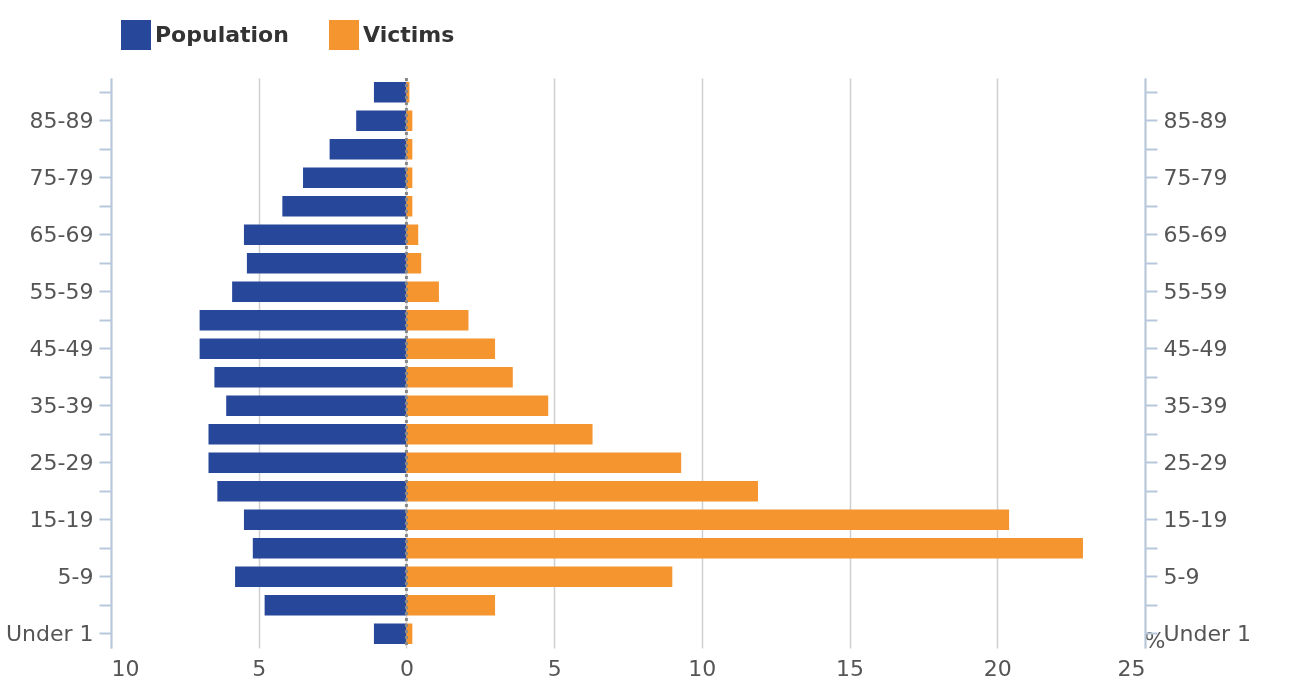 This screenshot has height=693, width=1309. I want to click on y-tick-label: 25-29, so click(61, 462).